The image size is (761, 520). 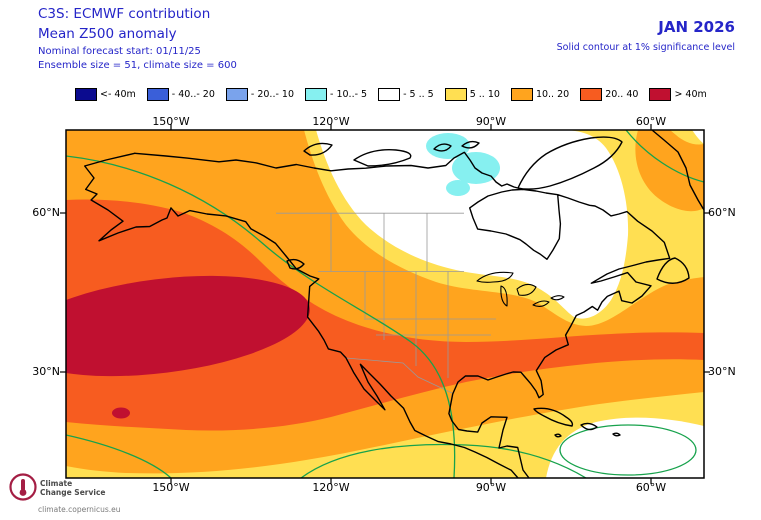 I want to click on fill-neutral-canada, so click(x=472, y=224).